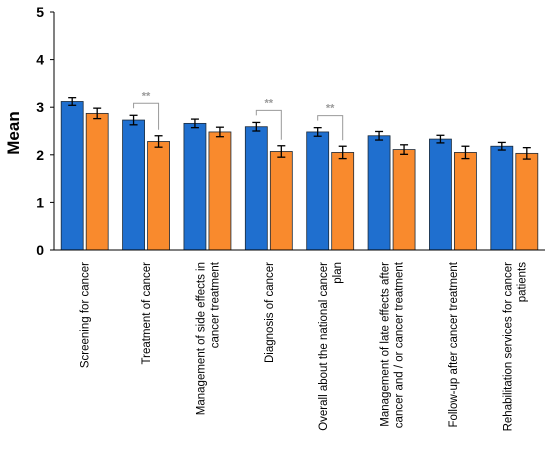 The width and height of the screenshot is (550, 465). What do you see at coordinates (400, 344) in the screenshot?
I see `x-tick-label-line: cancer and / or cancer treatment` at bounding box center [400, 344].